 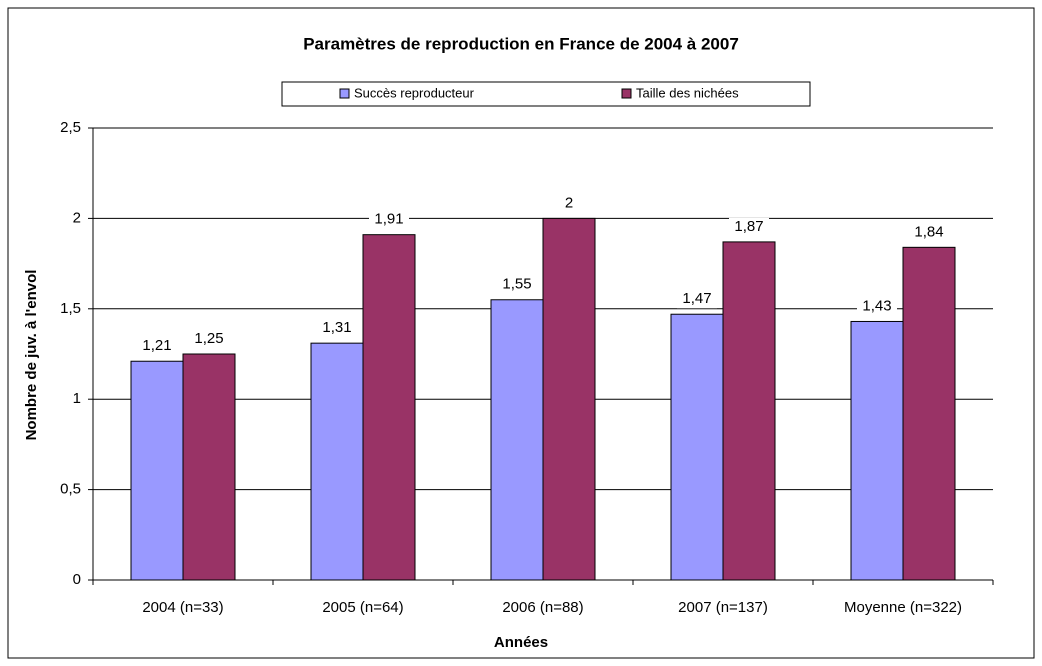 I want to click on legend-box, so click(x=546, y=94).